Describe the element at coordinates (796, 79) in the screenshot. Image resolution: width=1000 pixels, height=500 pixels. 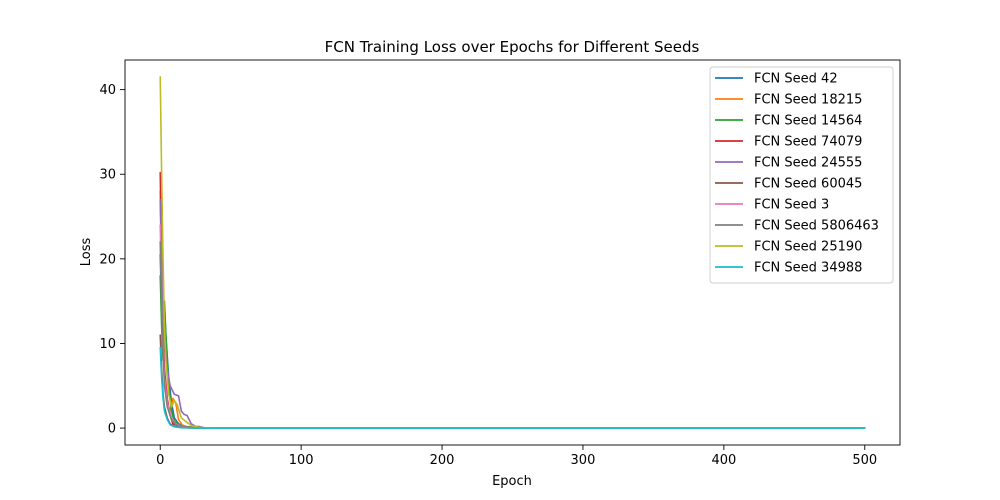
I see `legend-entry-1: FCN Seed 42` at that location.